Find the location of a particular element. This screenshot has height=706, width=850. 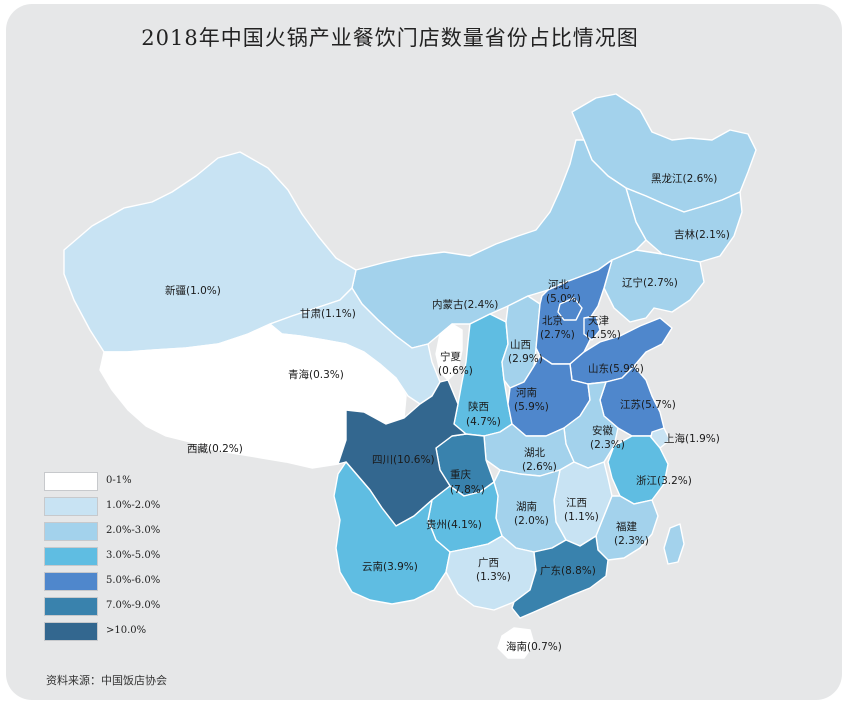

region-guangdong is located at coordinates (560, 577).